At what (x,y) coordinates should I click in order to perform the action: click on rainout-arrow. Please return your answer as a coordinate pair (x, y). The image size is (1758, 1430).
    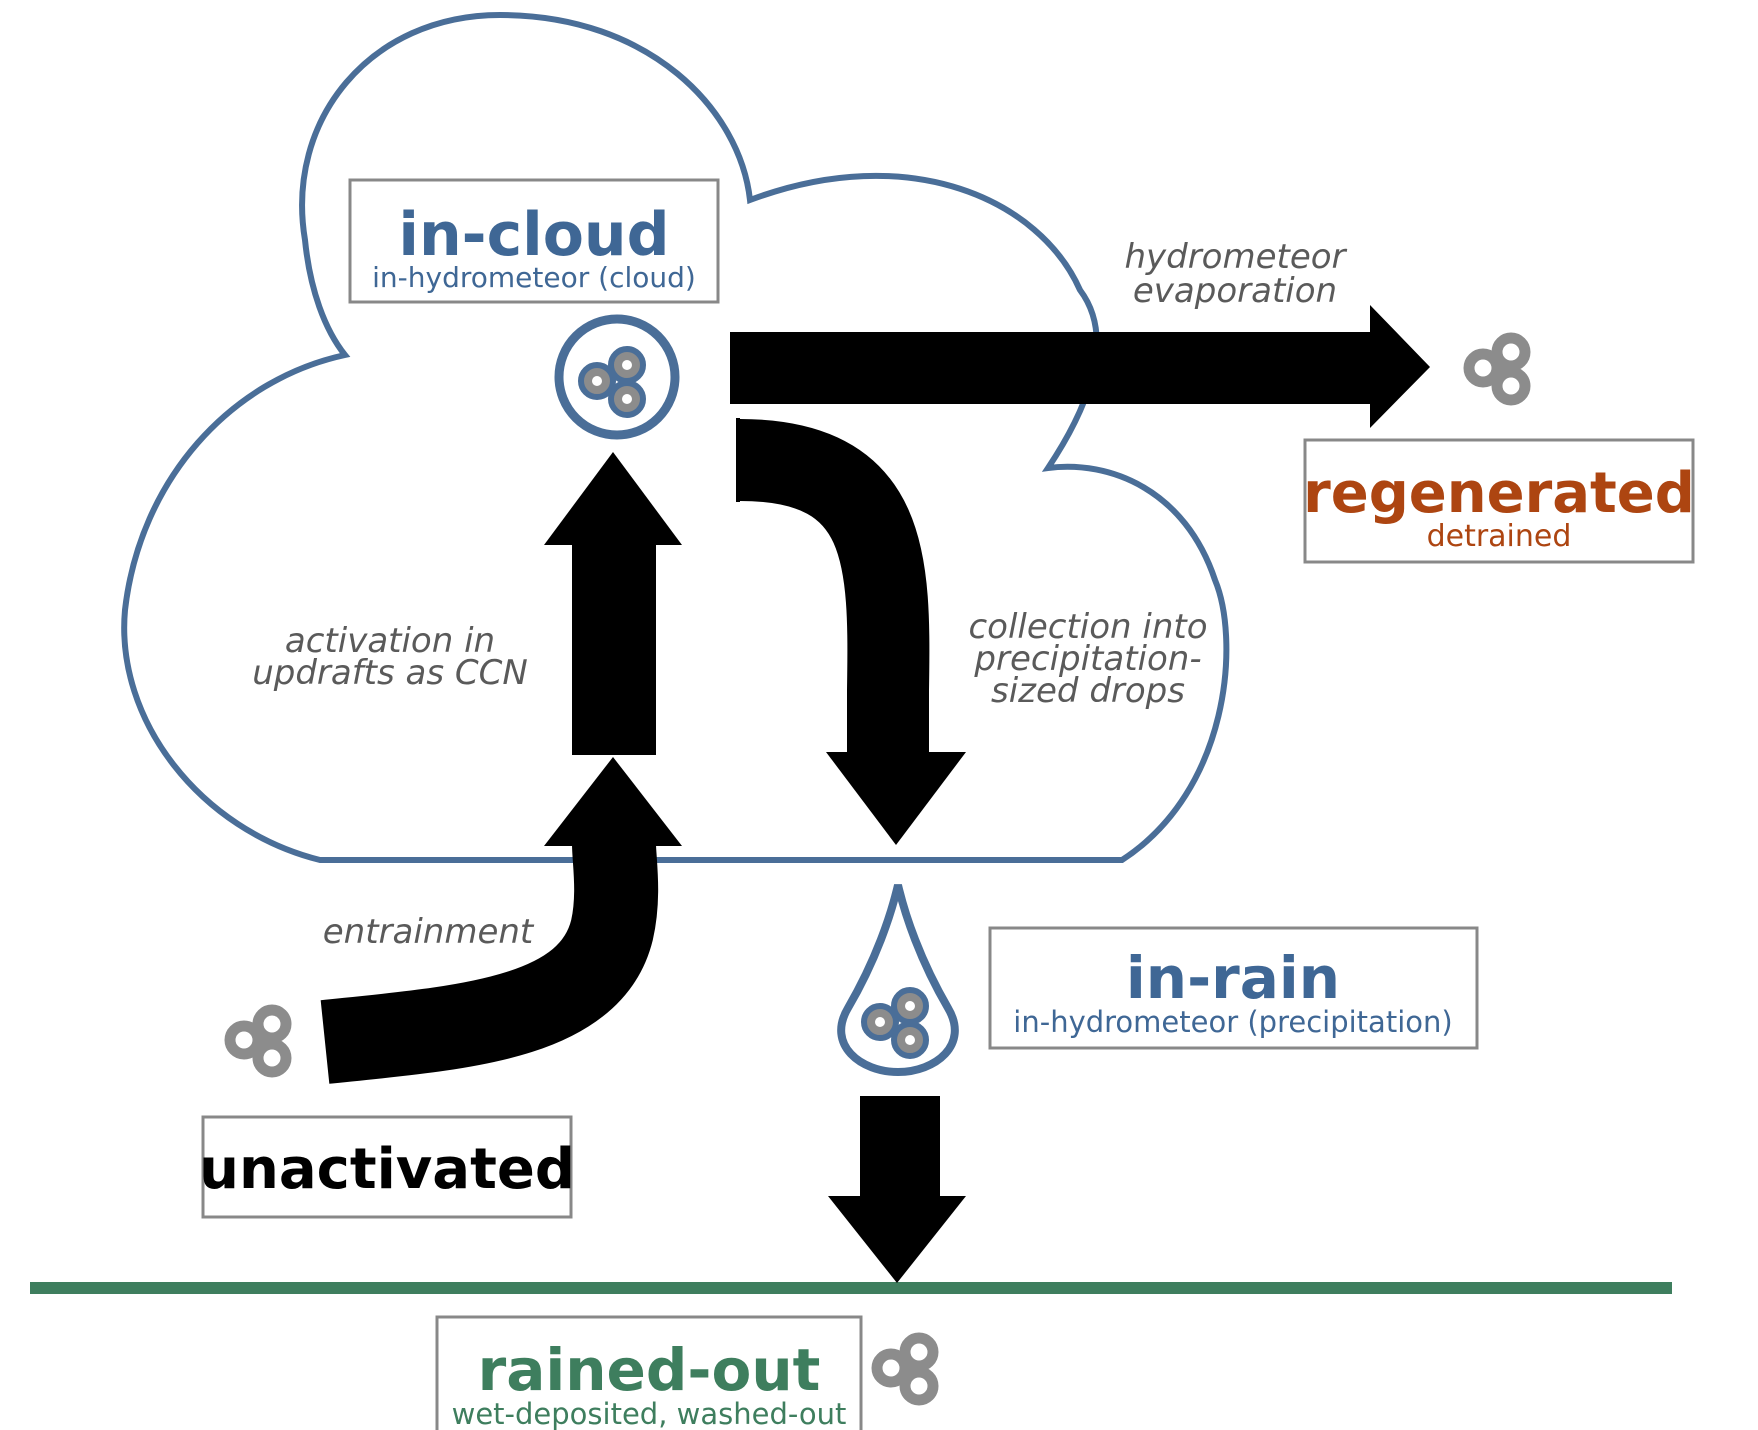
    Looking at the image, I should click on (897, 1189).